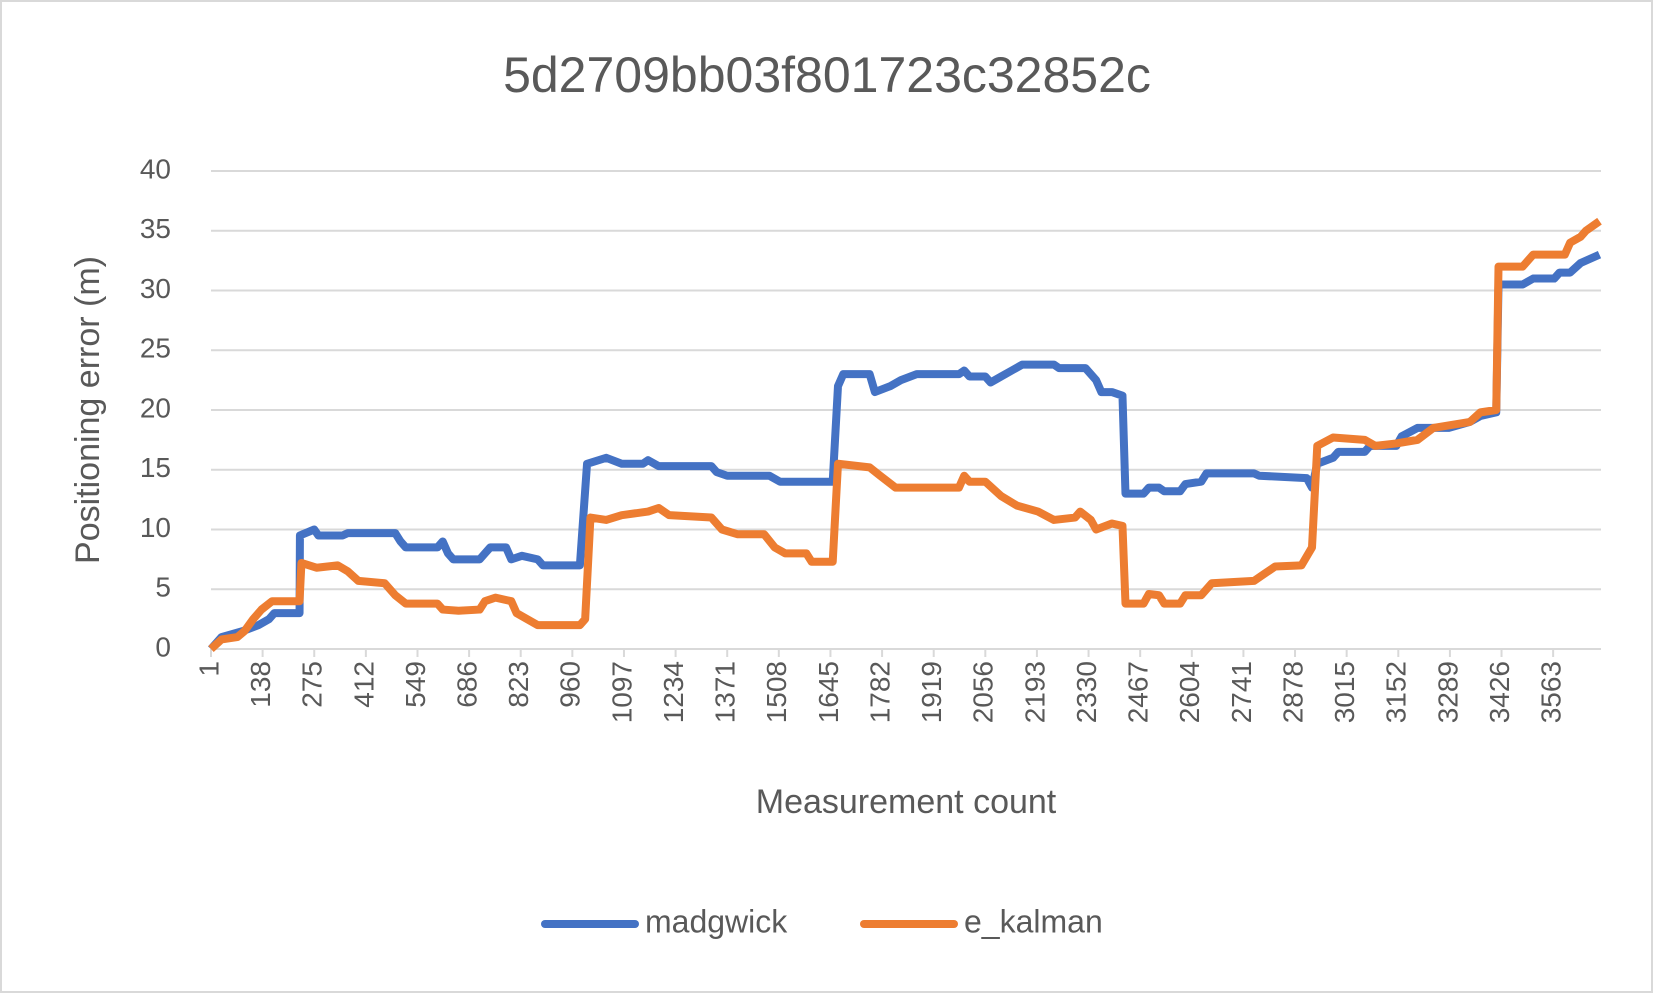 This screenshot has height=993, width=1653. Describe the element at coordinates (155, 168) in the screenshot. I see `y-tick-label: 40` at that location.